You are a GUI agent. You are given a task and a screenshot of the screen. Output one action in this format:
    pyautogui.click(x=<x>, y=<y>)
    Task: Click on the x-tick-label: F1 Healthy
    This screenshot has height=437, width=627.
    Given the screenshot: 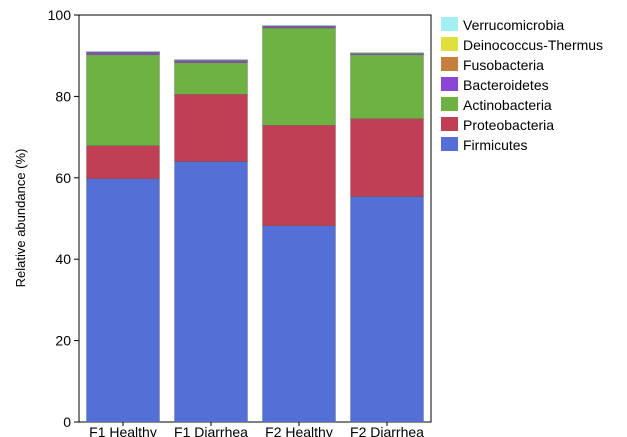 What is the action you would take?
    pyautogui.click(x=123, y=430)
    